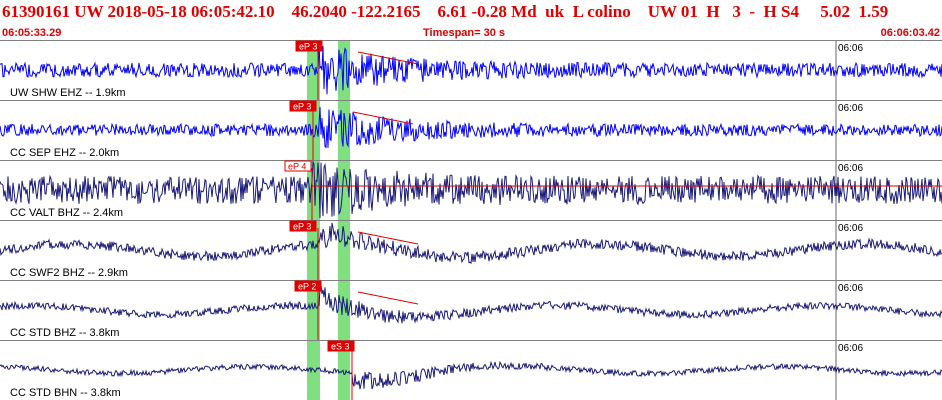 The image size is (942, 400). What do you see at coordinates (464, 33) in the screenshot?
I see `timespan-label: Timespan= 30 s` at bounding box center [464, 33].